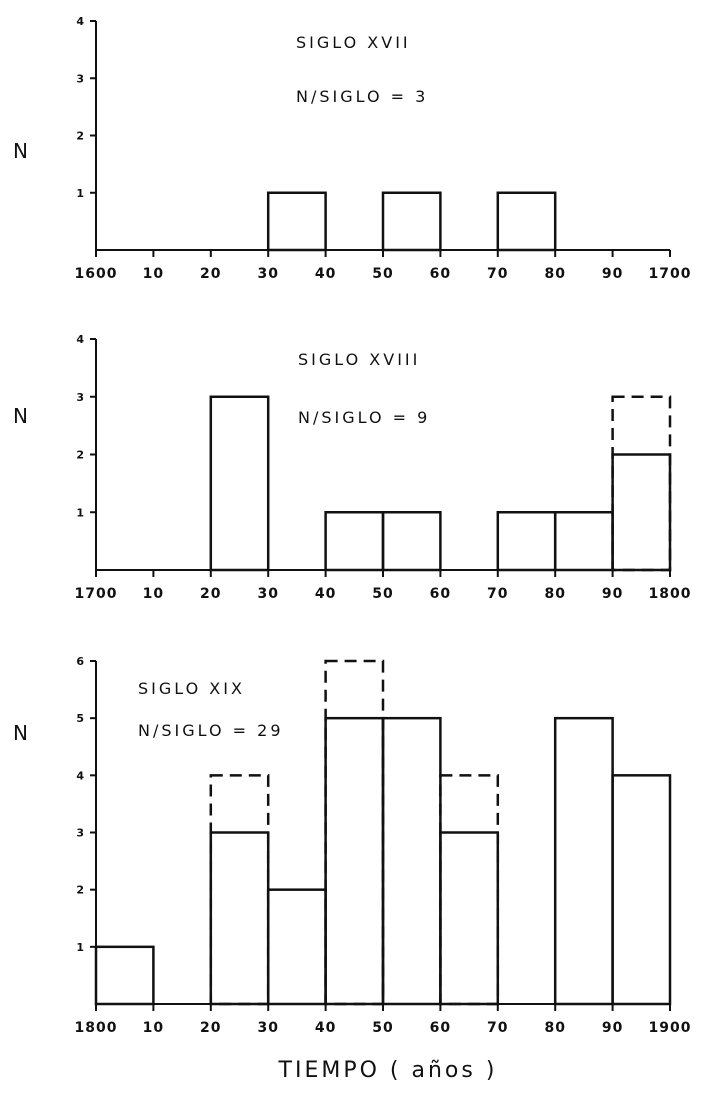 This screenshot has width=705, height=1095. Describe the element at coordinates (670, 1028) in the screenshot. I see `x-tick-label: 1900` at that location.